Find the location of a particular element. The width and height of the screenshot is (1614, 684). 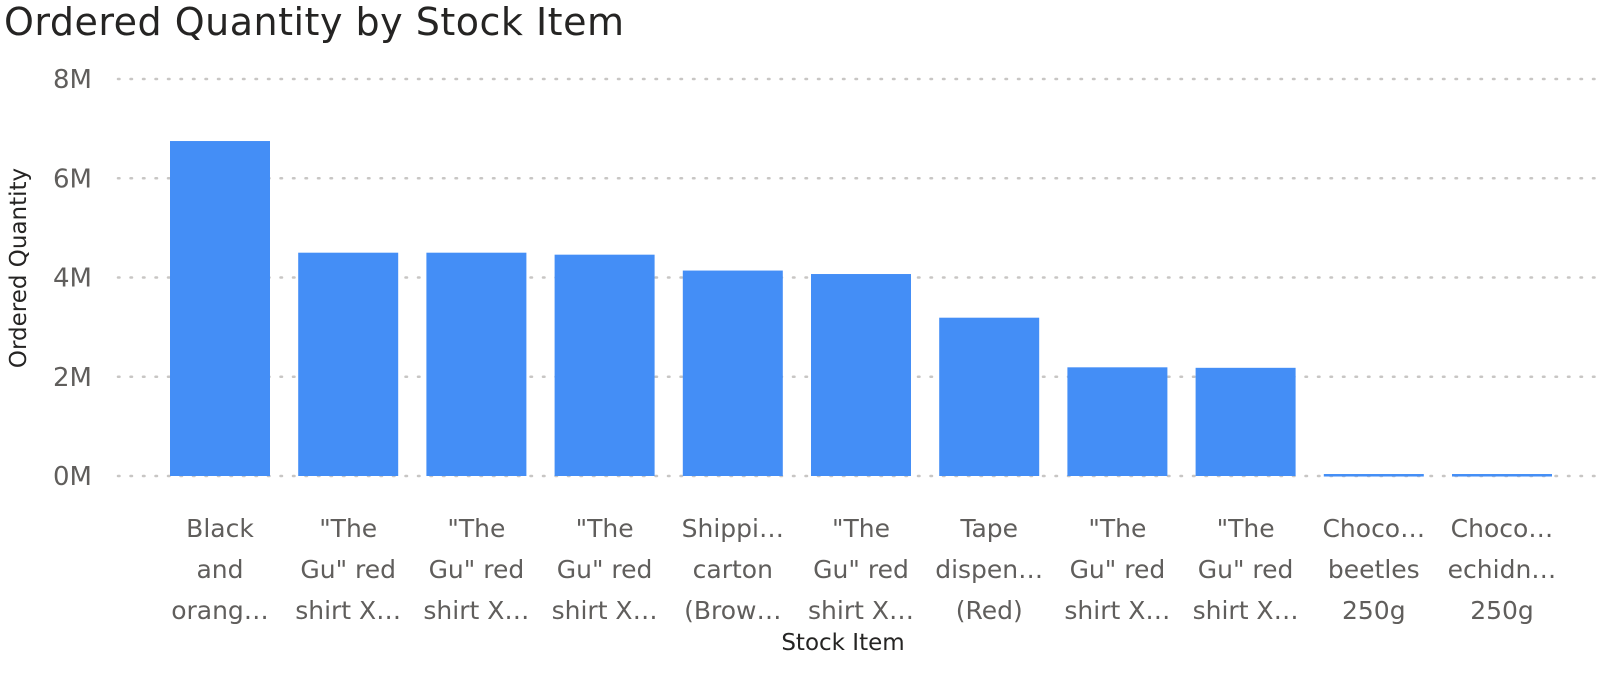

y-tick-label: 4M is located at coordinates (72, 279).